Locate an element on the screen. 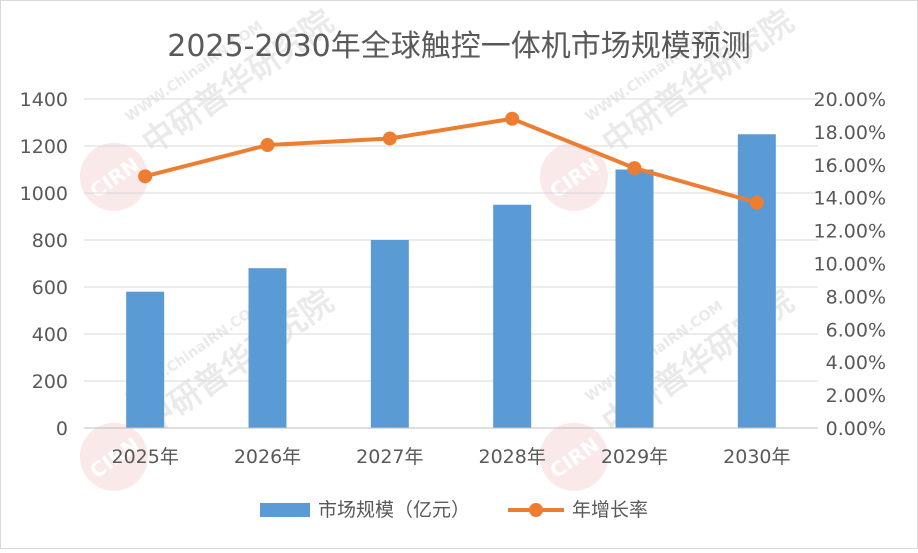 The image size is (918, 553). y-right-tick-label: 12.00% is located at coordinates (850, 232).